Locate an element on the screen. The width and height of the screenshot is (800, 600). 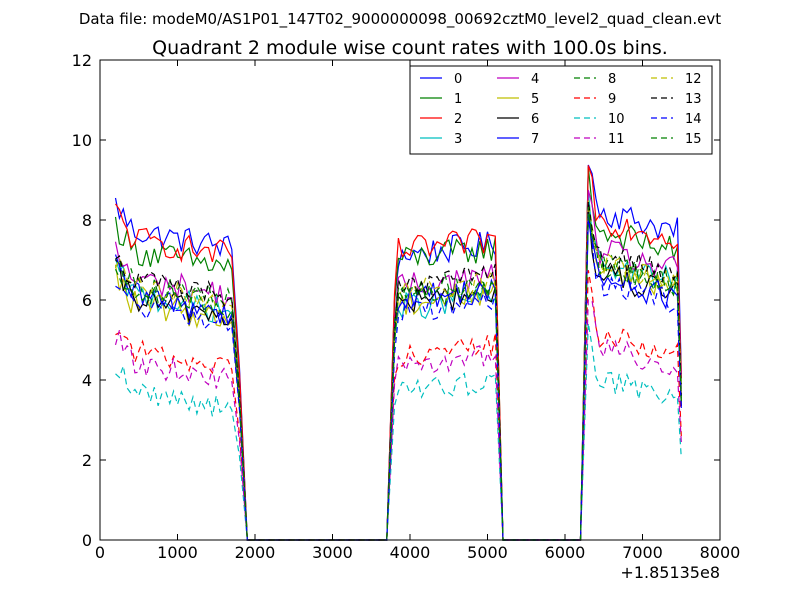
y-tick-label: 2 is located at coordinates (87, 460).